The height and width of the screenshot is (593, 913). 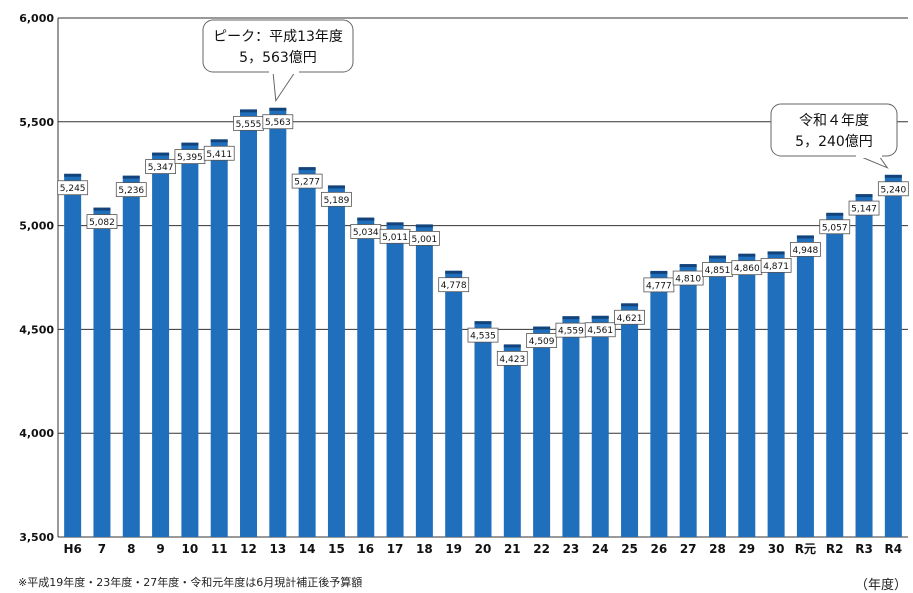 I want to click on callout-line2: 5，563億円, so click(x=278, y=58).